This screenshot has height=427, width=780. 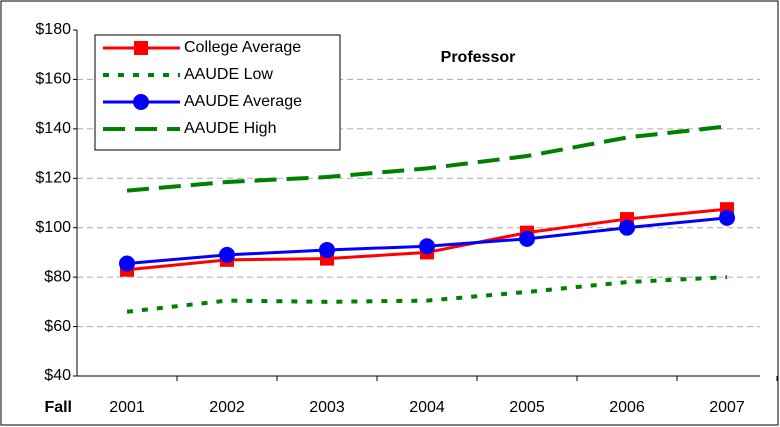 What do you see at coordinates (227, 407) in the screenshot?
I see `x-tick-label: 2002` at bounding box center [227, 407].